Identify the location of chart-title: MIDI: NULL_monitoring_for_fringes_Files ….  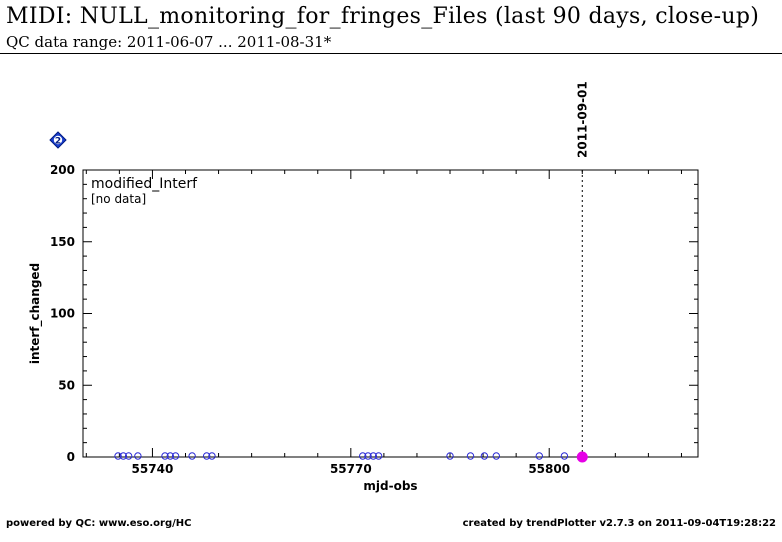
(383, 16).